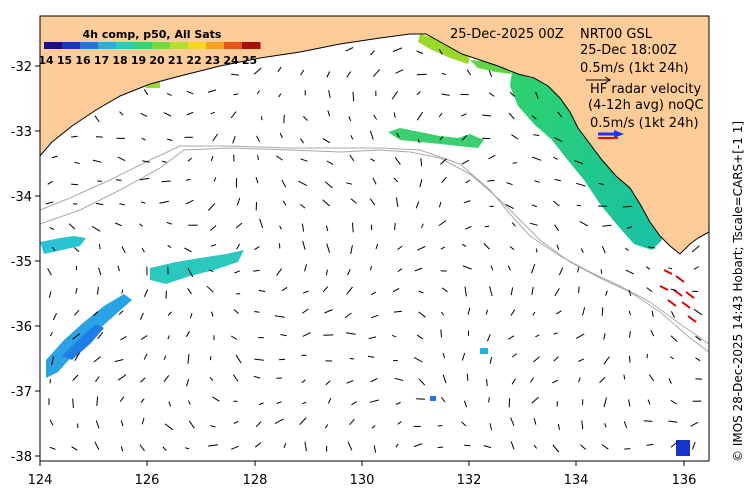 The width and height of the screenshot is (750, 496). I want to click on x-axis: 124 126 128 130 132 134 136, so click(362, 474).